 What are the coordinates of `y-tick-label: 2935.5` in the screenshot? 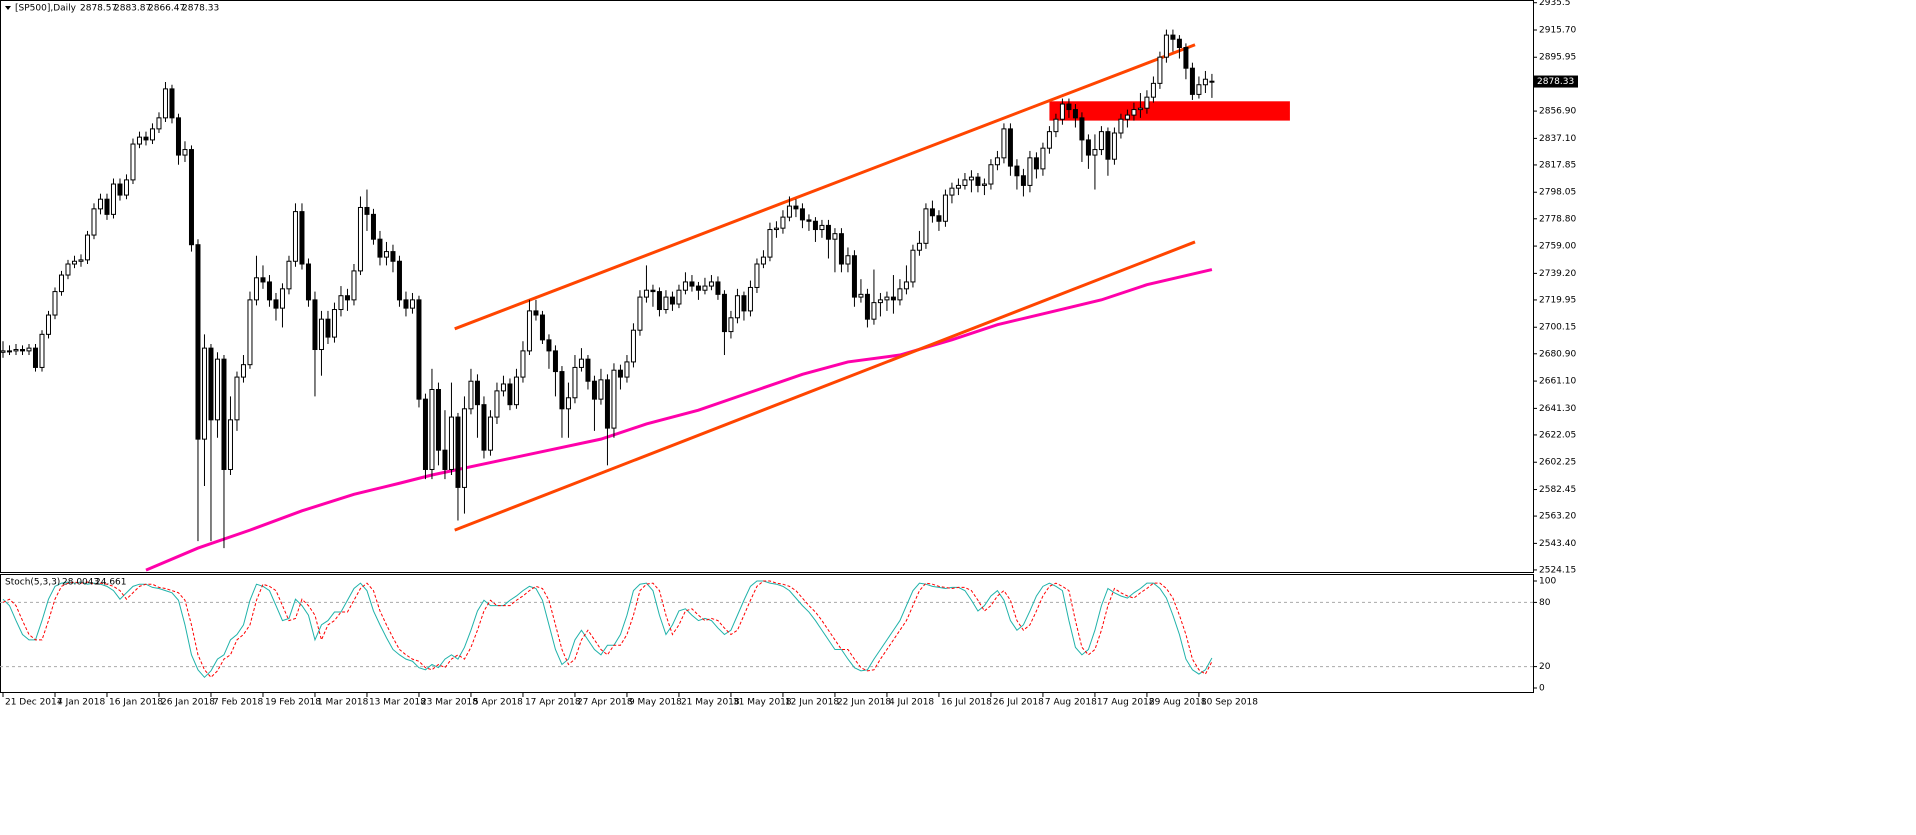 It's located at (1555, 4).